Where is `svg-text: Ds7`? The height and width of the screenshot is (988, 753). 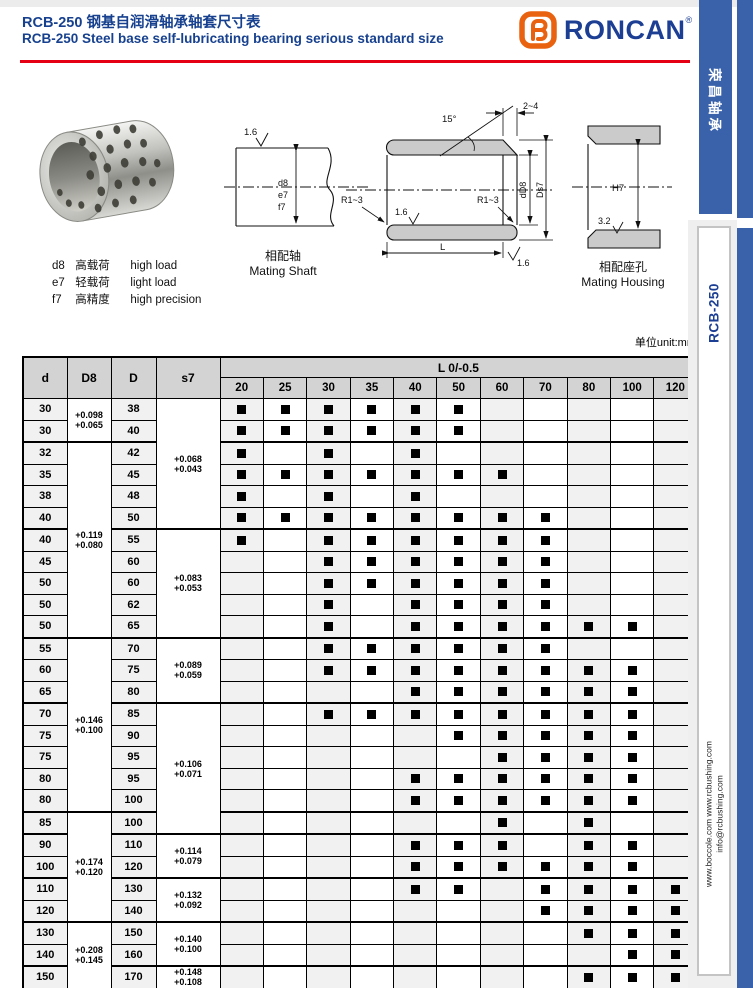
svg-text: Ds7 is located at coordinates (540, 190).